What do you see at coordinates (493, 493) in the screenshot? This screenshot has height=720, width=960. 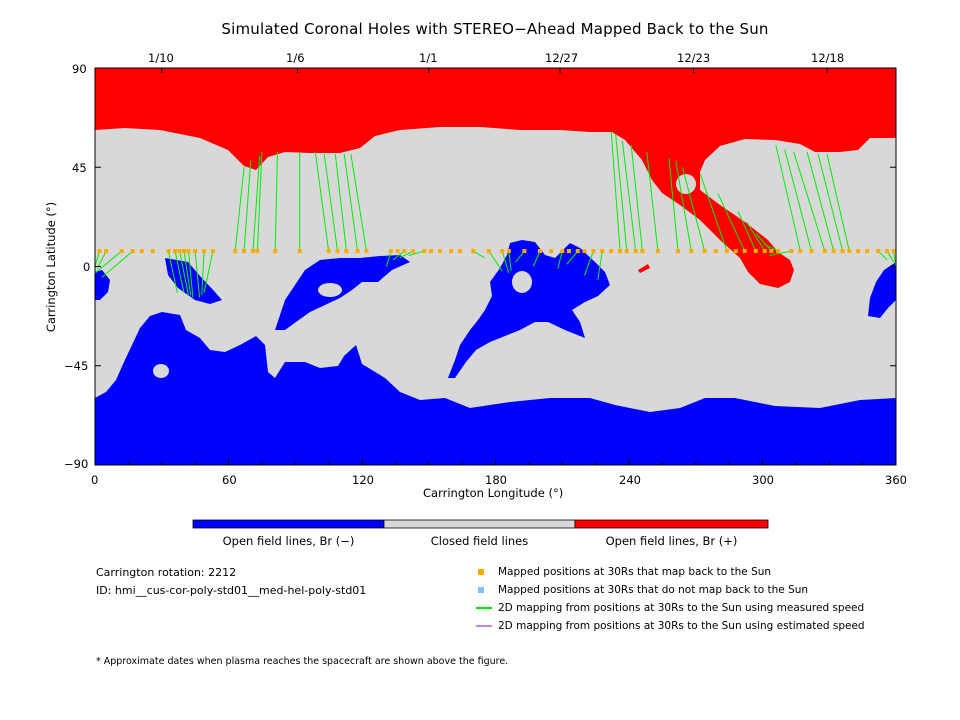 I see `x-axis-label: Carrington Longitude (°)` at bounding box center [493, 493].